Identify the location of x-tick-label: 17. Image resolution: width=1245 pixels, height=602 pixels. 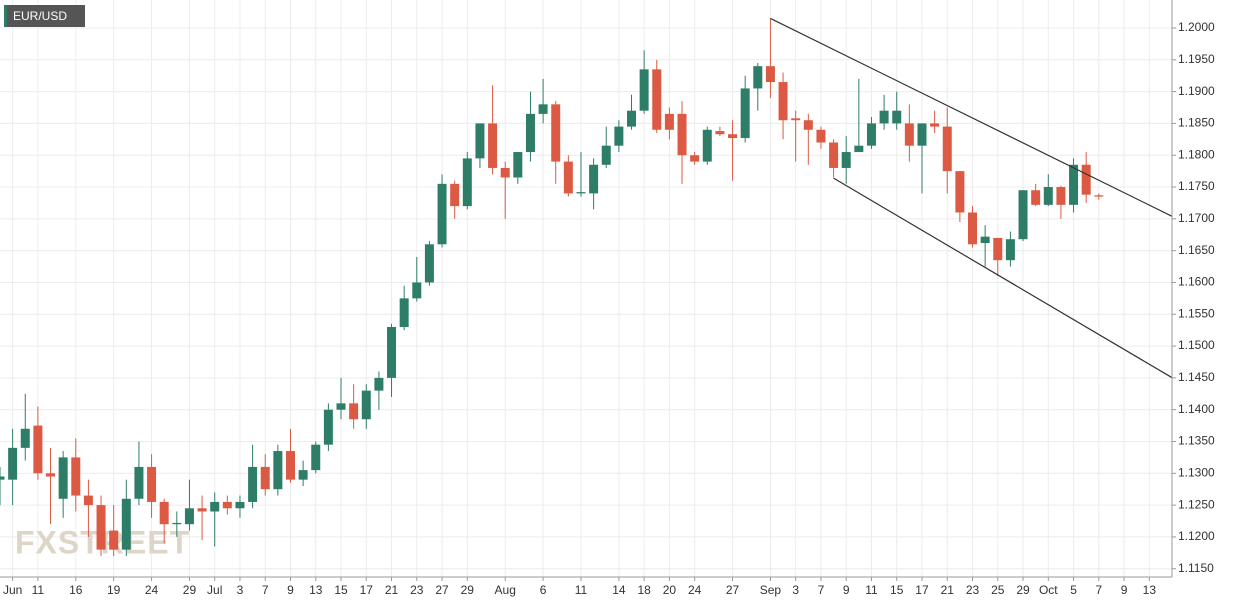
(367, 590).